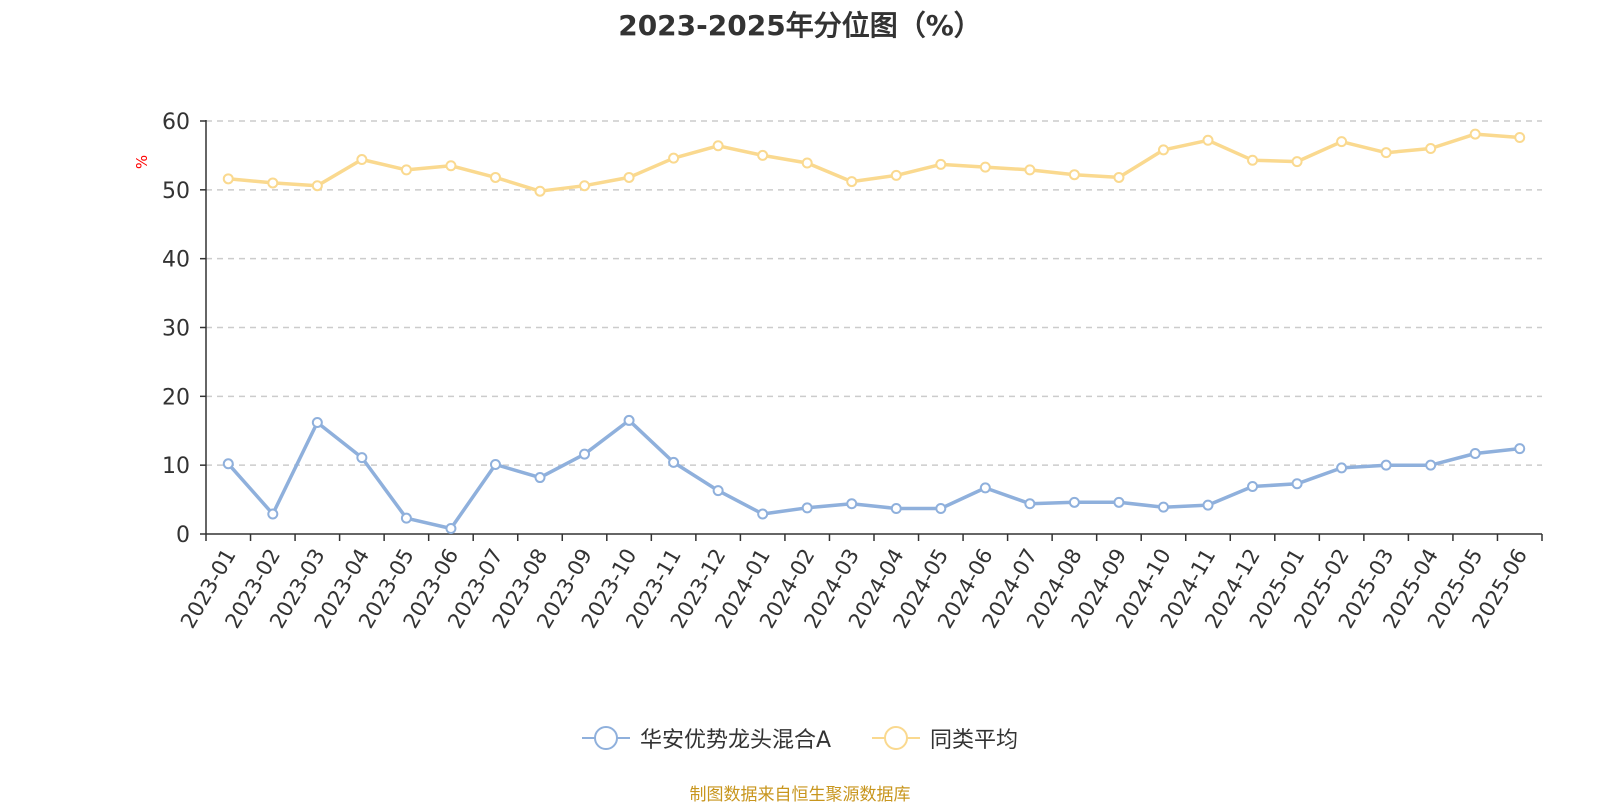 The height and width of the screenshot is (805, 1600). I want to click on y-axis-unit-label: %, so click(142, 162).